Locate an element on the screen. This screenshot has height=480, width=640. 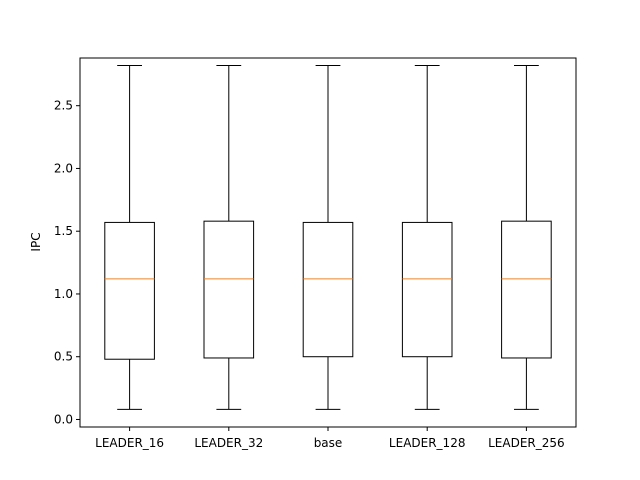
y-tick-label: 0.0 is located at coordinates (63, 419).